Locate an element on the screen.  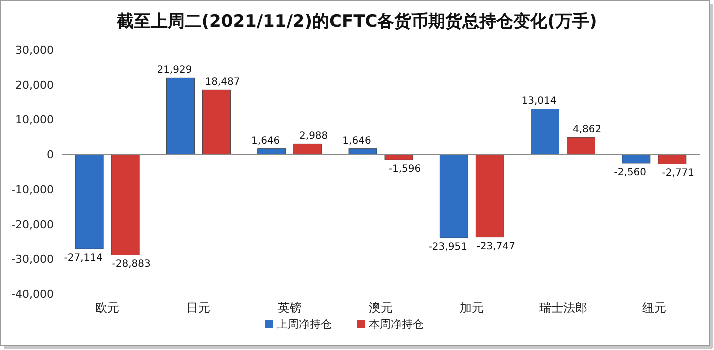
chart-title: 截至上周二(2021/11/2)的CFTC各货币期货总持仓变化(万手) is located at coordinates (357, 22).